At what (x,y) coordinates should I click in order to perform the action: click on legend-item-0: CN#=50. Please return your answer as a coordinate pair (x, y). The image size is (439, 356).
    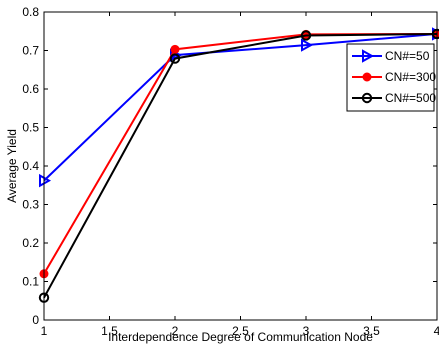
    Looking at the image, I should click on (391, 56).